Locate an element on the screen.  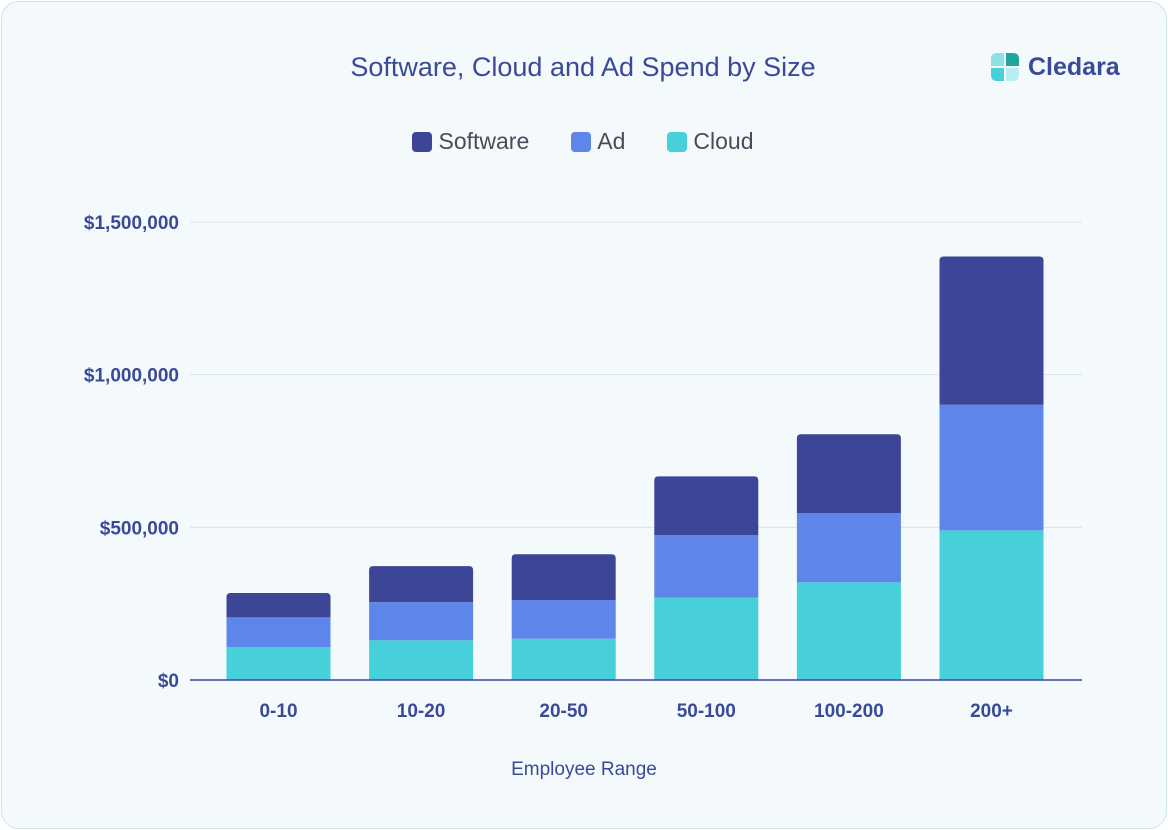
bar-ad-200+ is located at coordinates (991, 467).